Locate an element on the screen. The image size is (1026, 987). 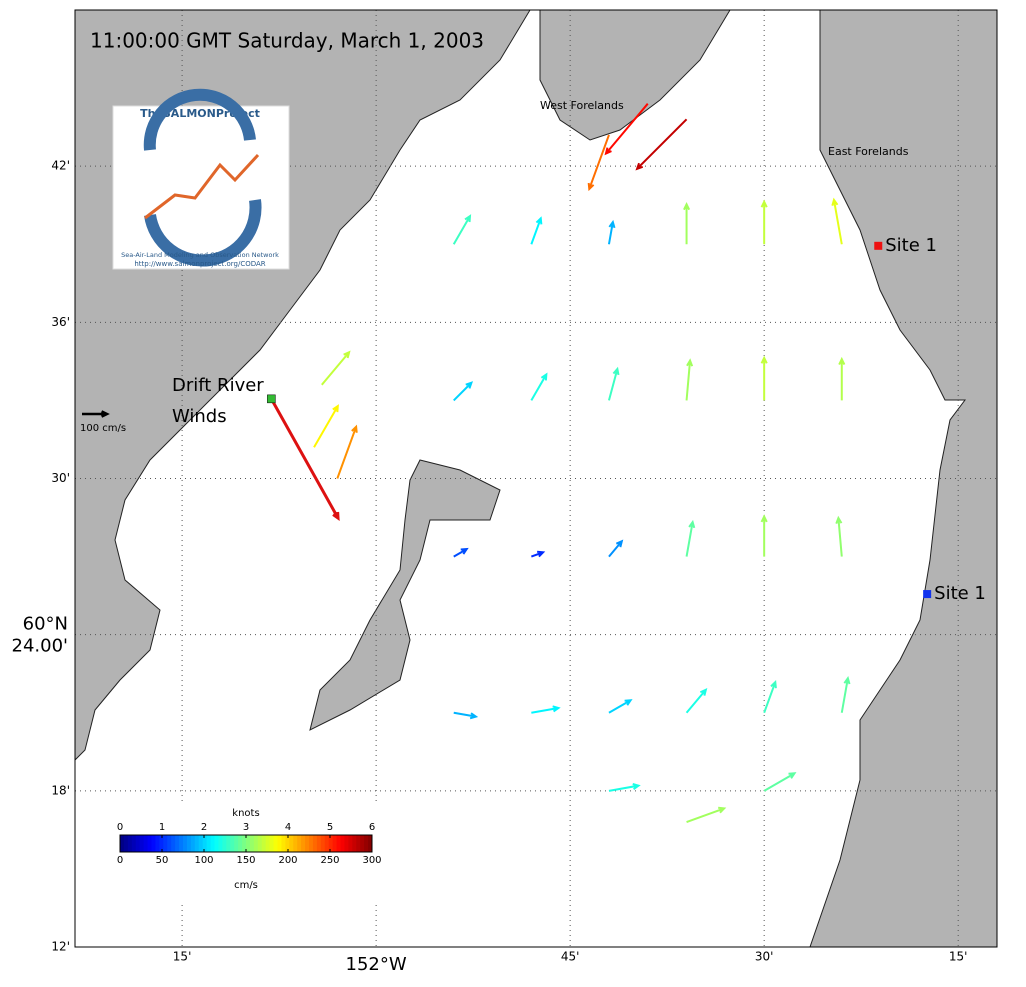
place-label: West Forelands is located at coordinates (582, 105).